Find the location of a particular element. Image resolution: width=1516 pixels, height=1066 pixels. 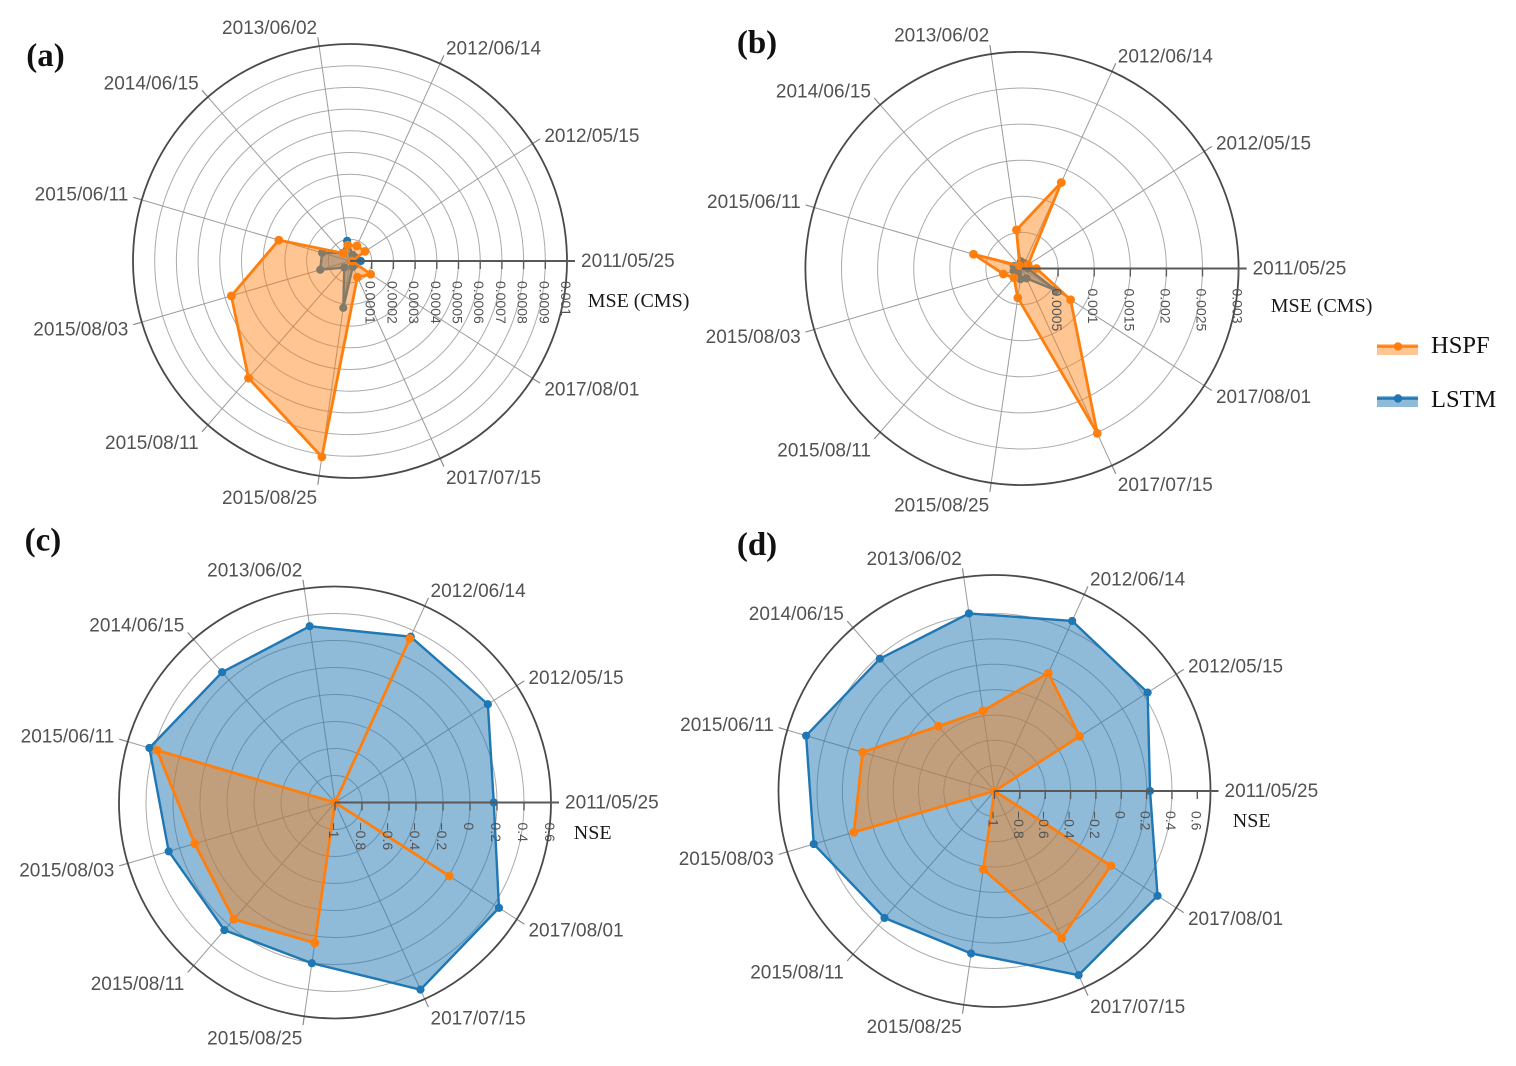

svg-text: 0.0025 is located at coordinates (1202, 310).